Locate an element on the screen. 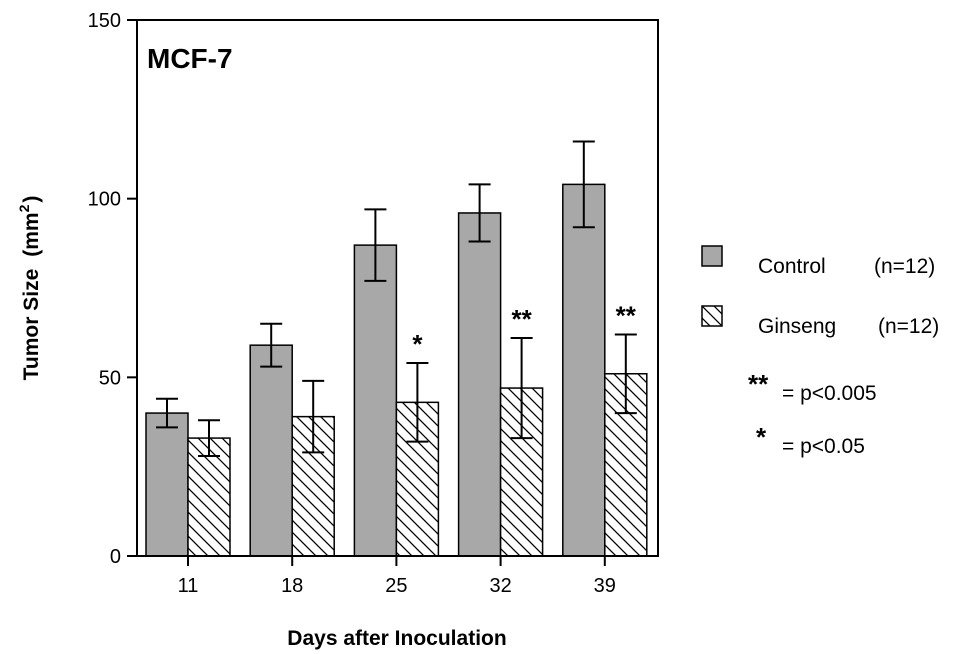 The height and width of the screenshot is (654, 969). legend-item-ginseng: Ginseng (n=12) is located at coordinates (820, 321).